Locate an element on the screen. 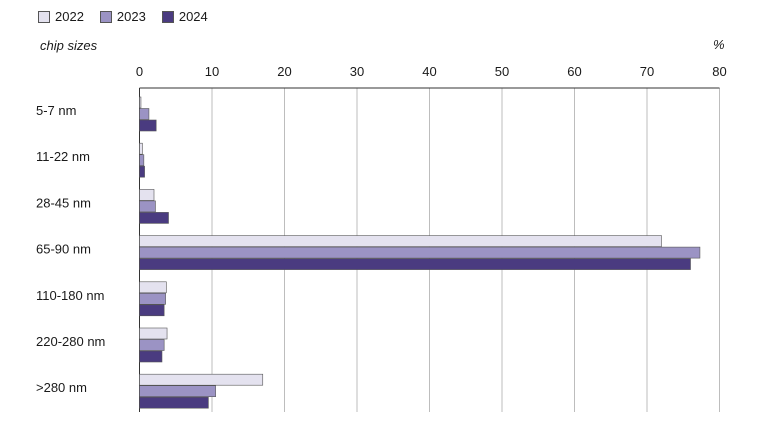  category-label-3: 65-90 nm is located at coordinates (63, 249).